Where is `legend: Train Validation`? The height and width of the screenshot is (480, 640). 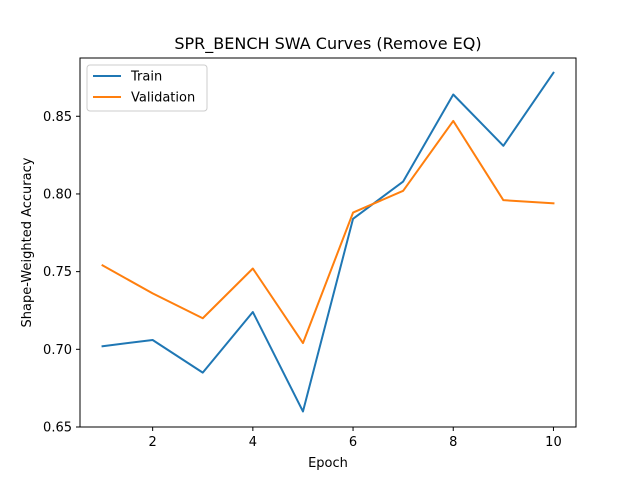
legend: Train Validation is located at coordinates (147, 88).